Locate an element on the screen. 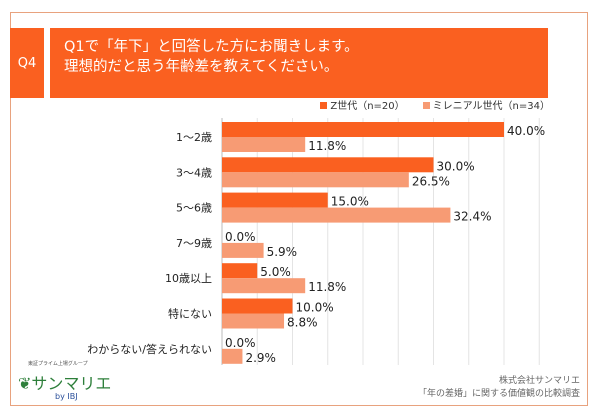 This screenshot has width=600, height=415. data-label: 2.9% is located at coordinates (260, 358).